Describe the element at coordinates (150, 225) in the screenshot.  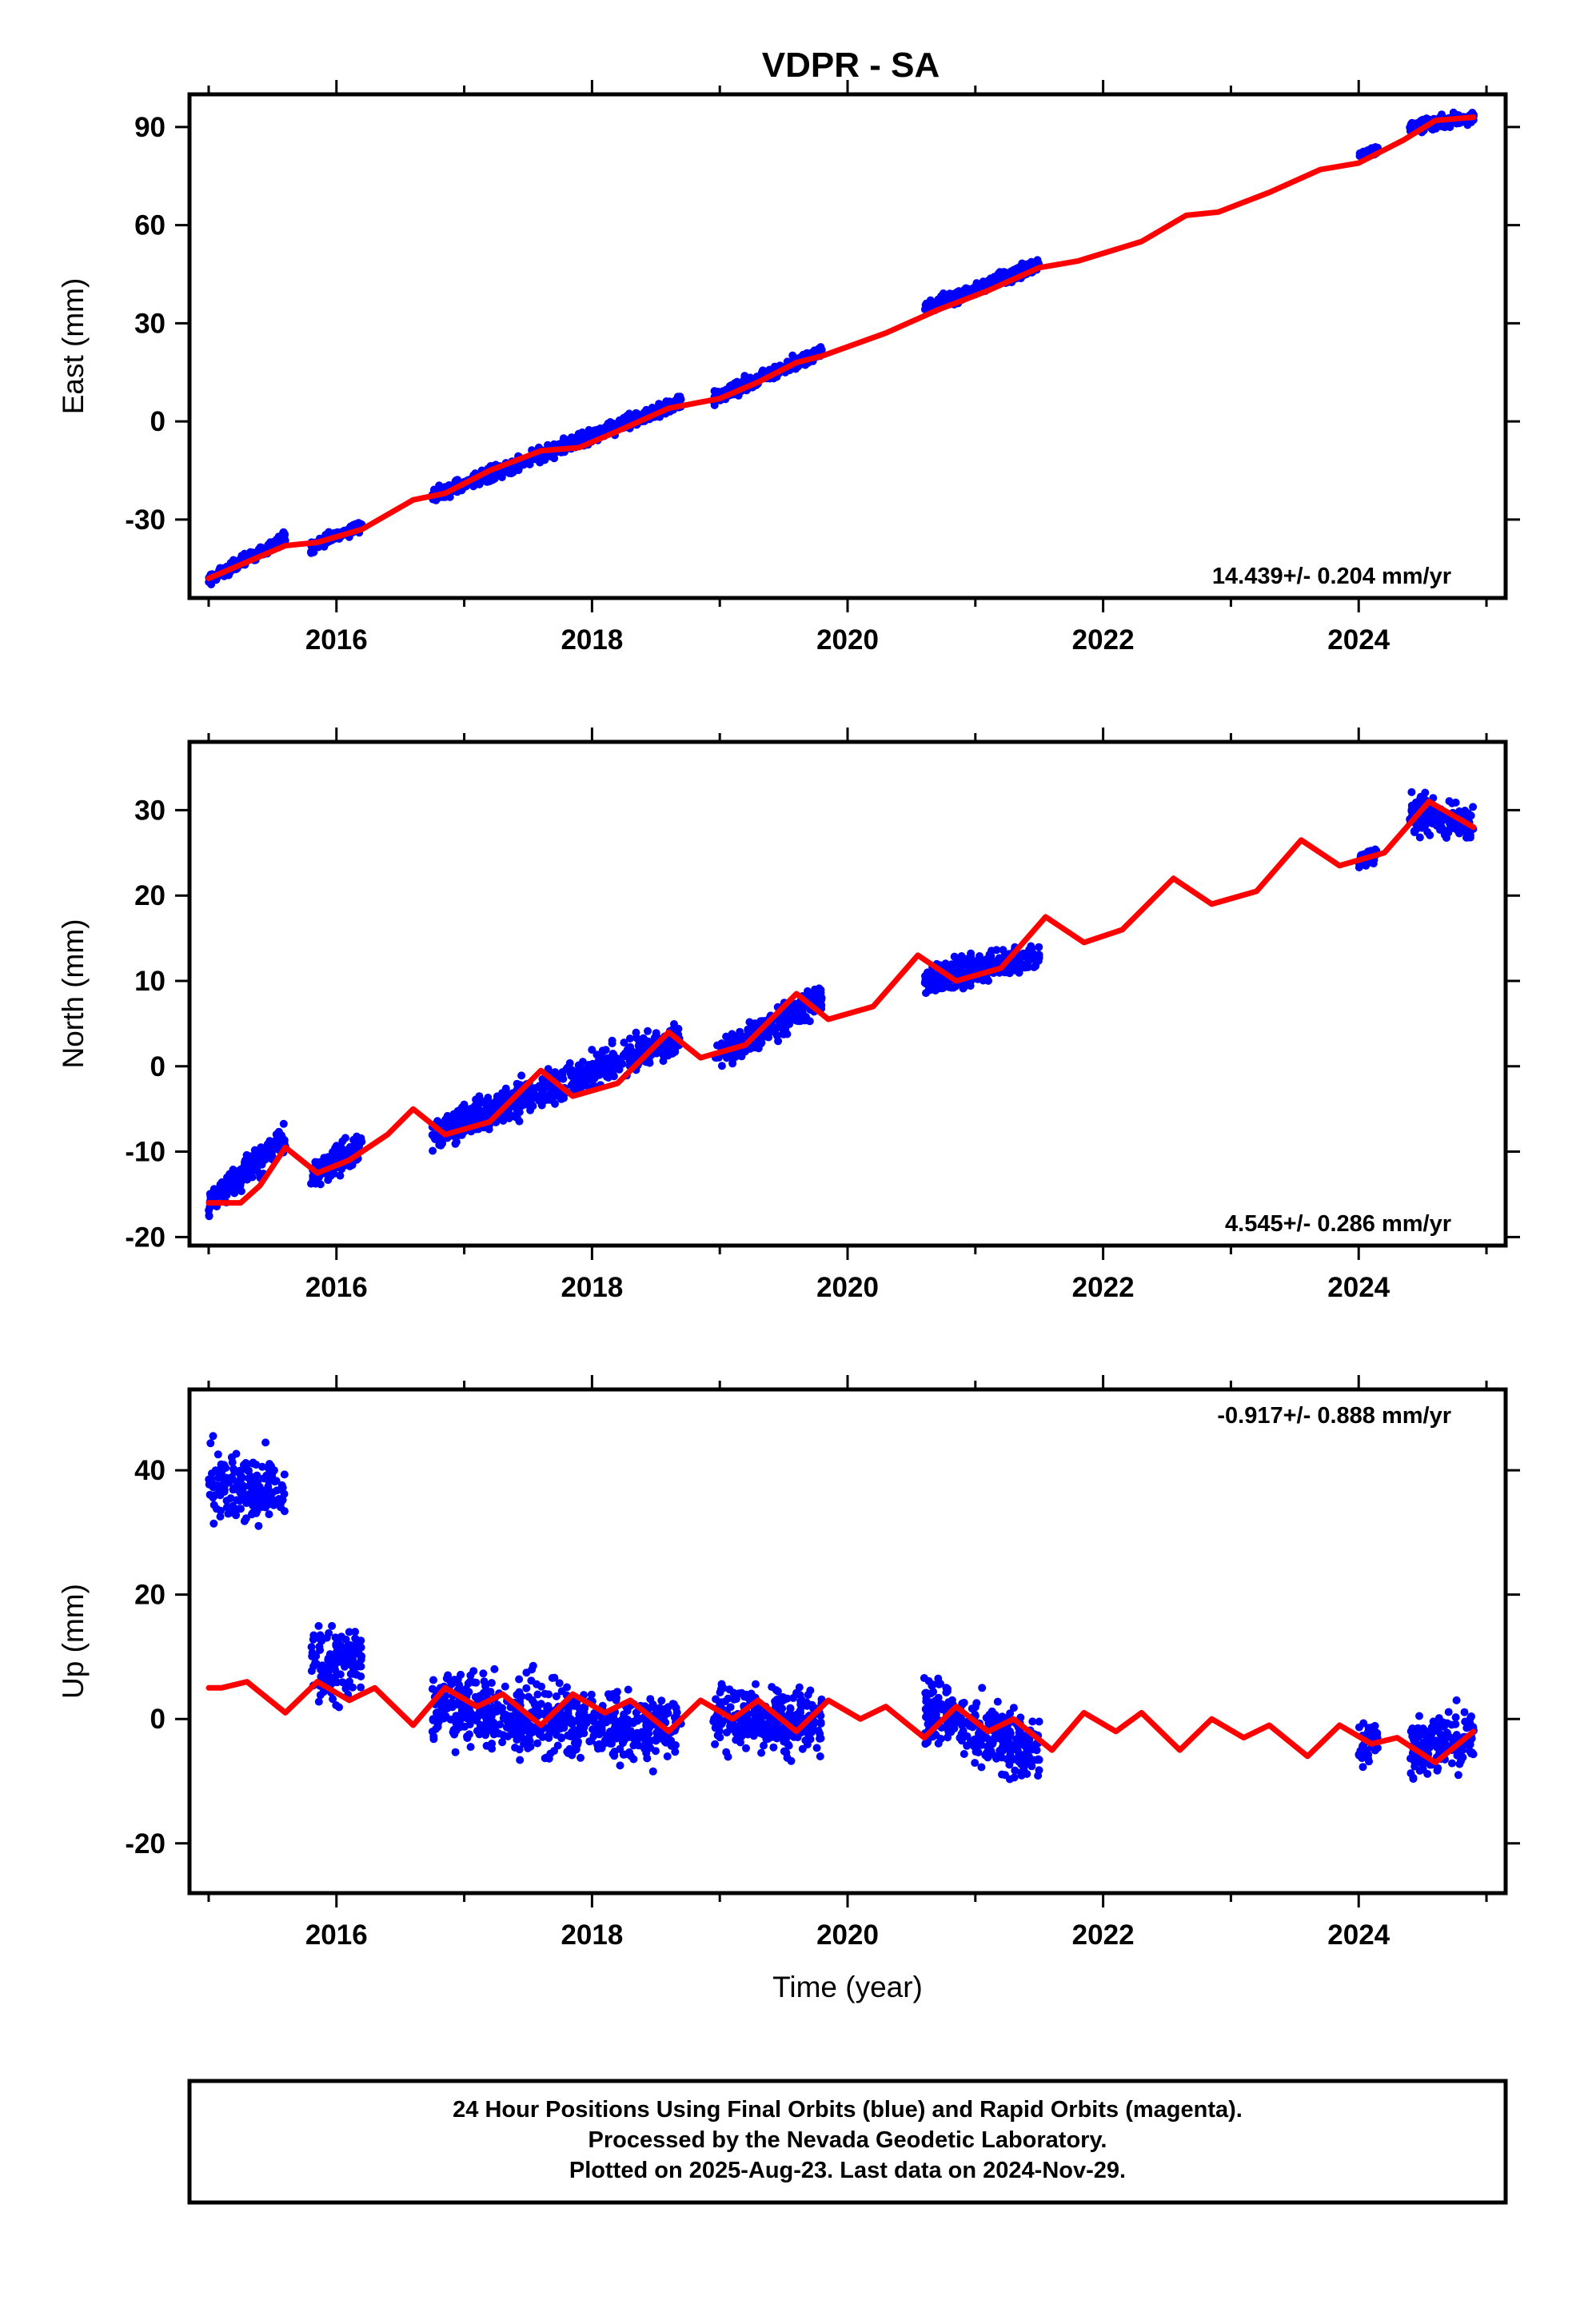
I see `y-tick-label: 60` at that location.